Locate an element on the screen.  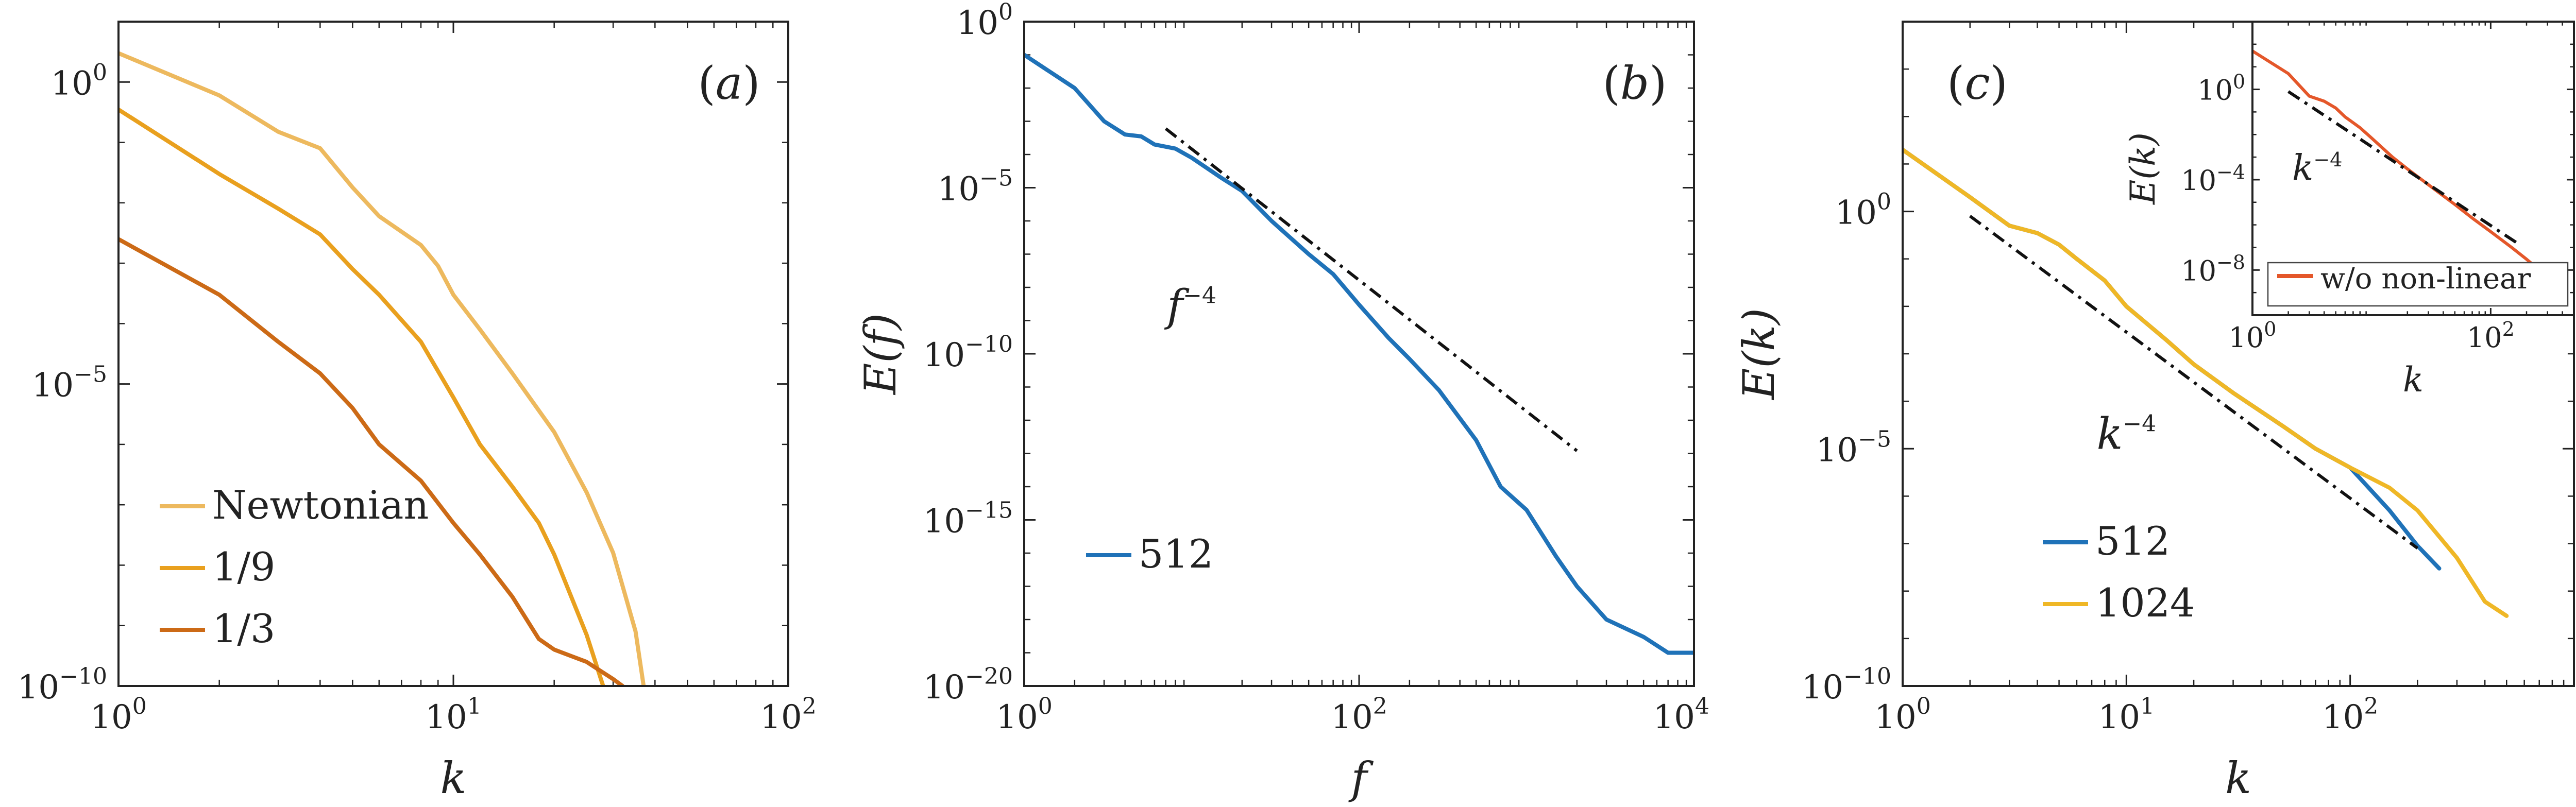
legend-label: 1/3 is located at coordinates (244, 629).